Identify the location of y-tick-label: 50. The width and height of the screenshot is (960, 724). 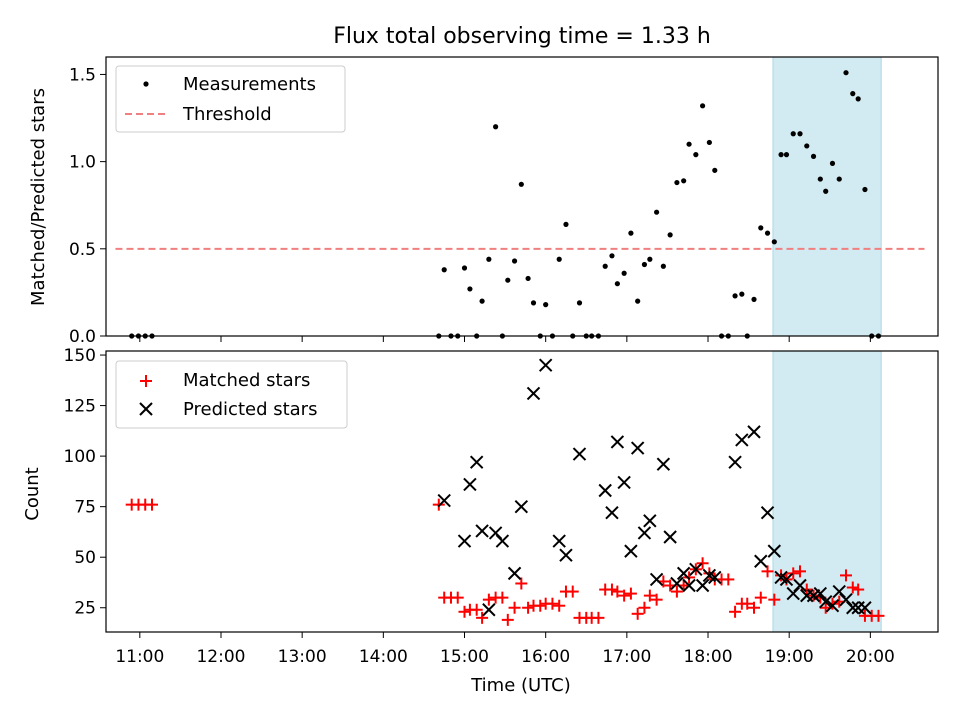
(85, 558).